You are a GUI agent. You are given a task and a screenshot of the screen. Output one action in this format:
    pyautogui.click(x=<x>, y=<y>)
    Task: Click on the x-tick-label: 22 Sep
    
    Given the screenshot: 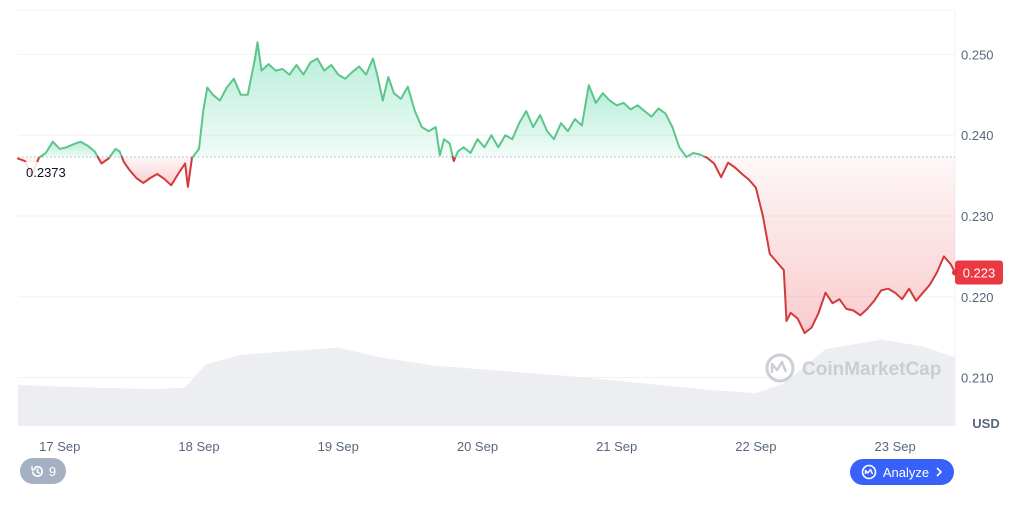 What is the action you would take?
    pyautogui.click(x=755, y=446)
    